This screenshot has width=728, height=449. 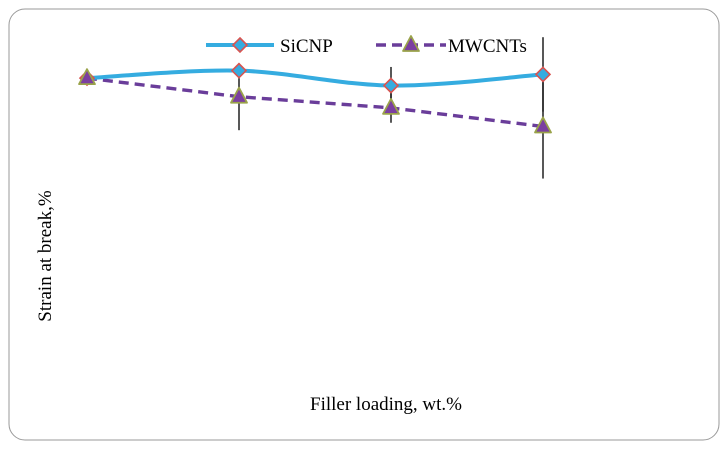 I want to click on legend-label-mwcnts: MWCNTs, so click(x=487, y=46).